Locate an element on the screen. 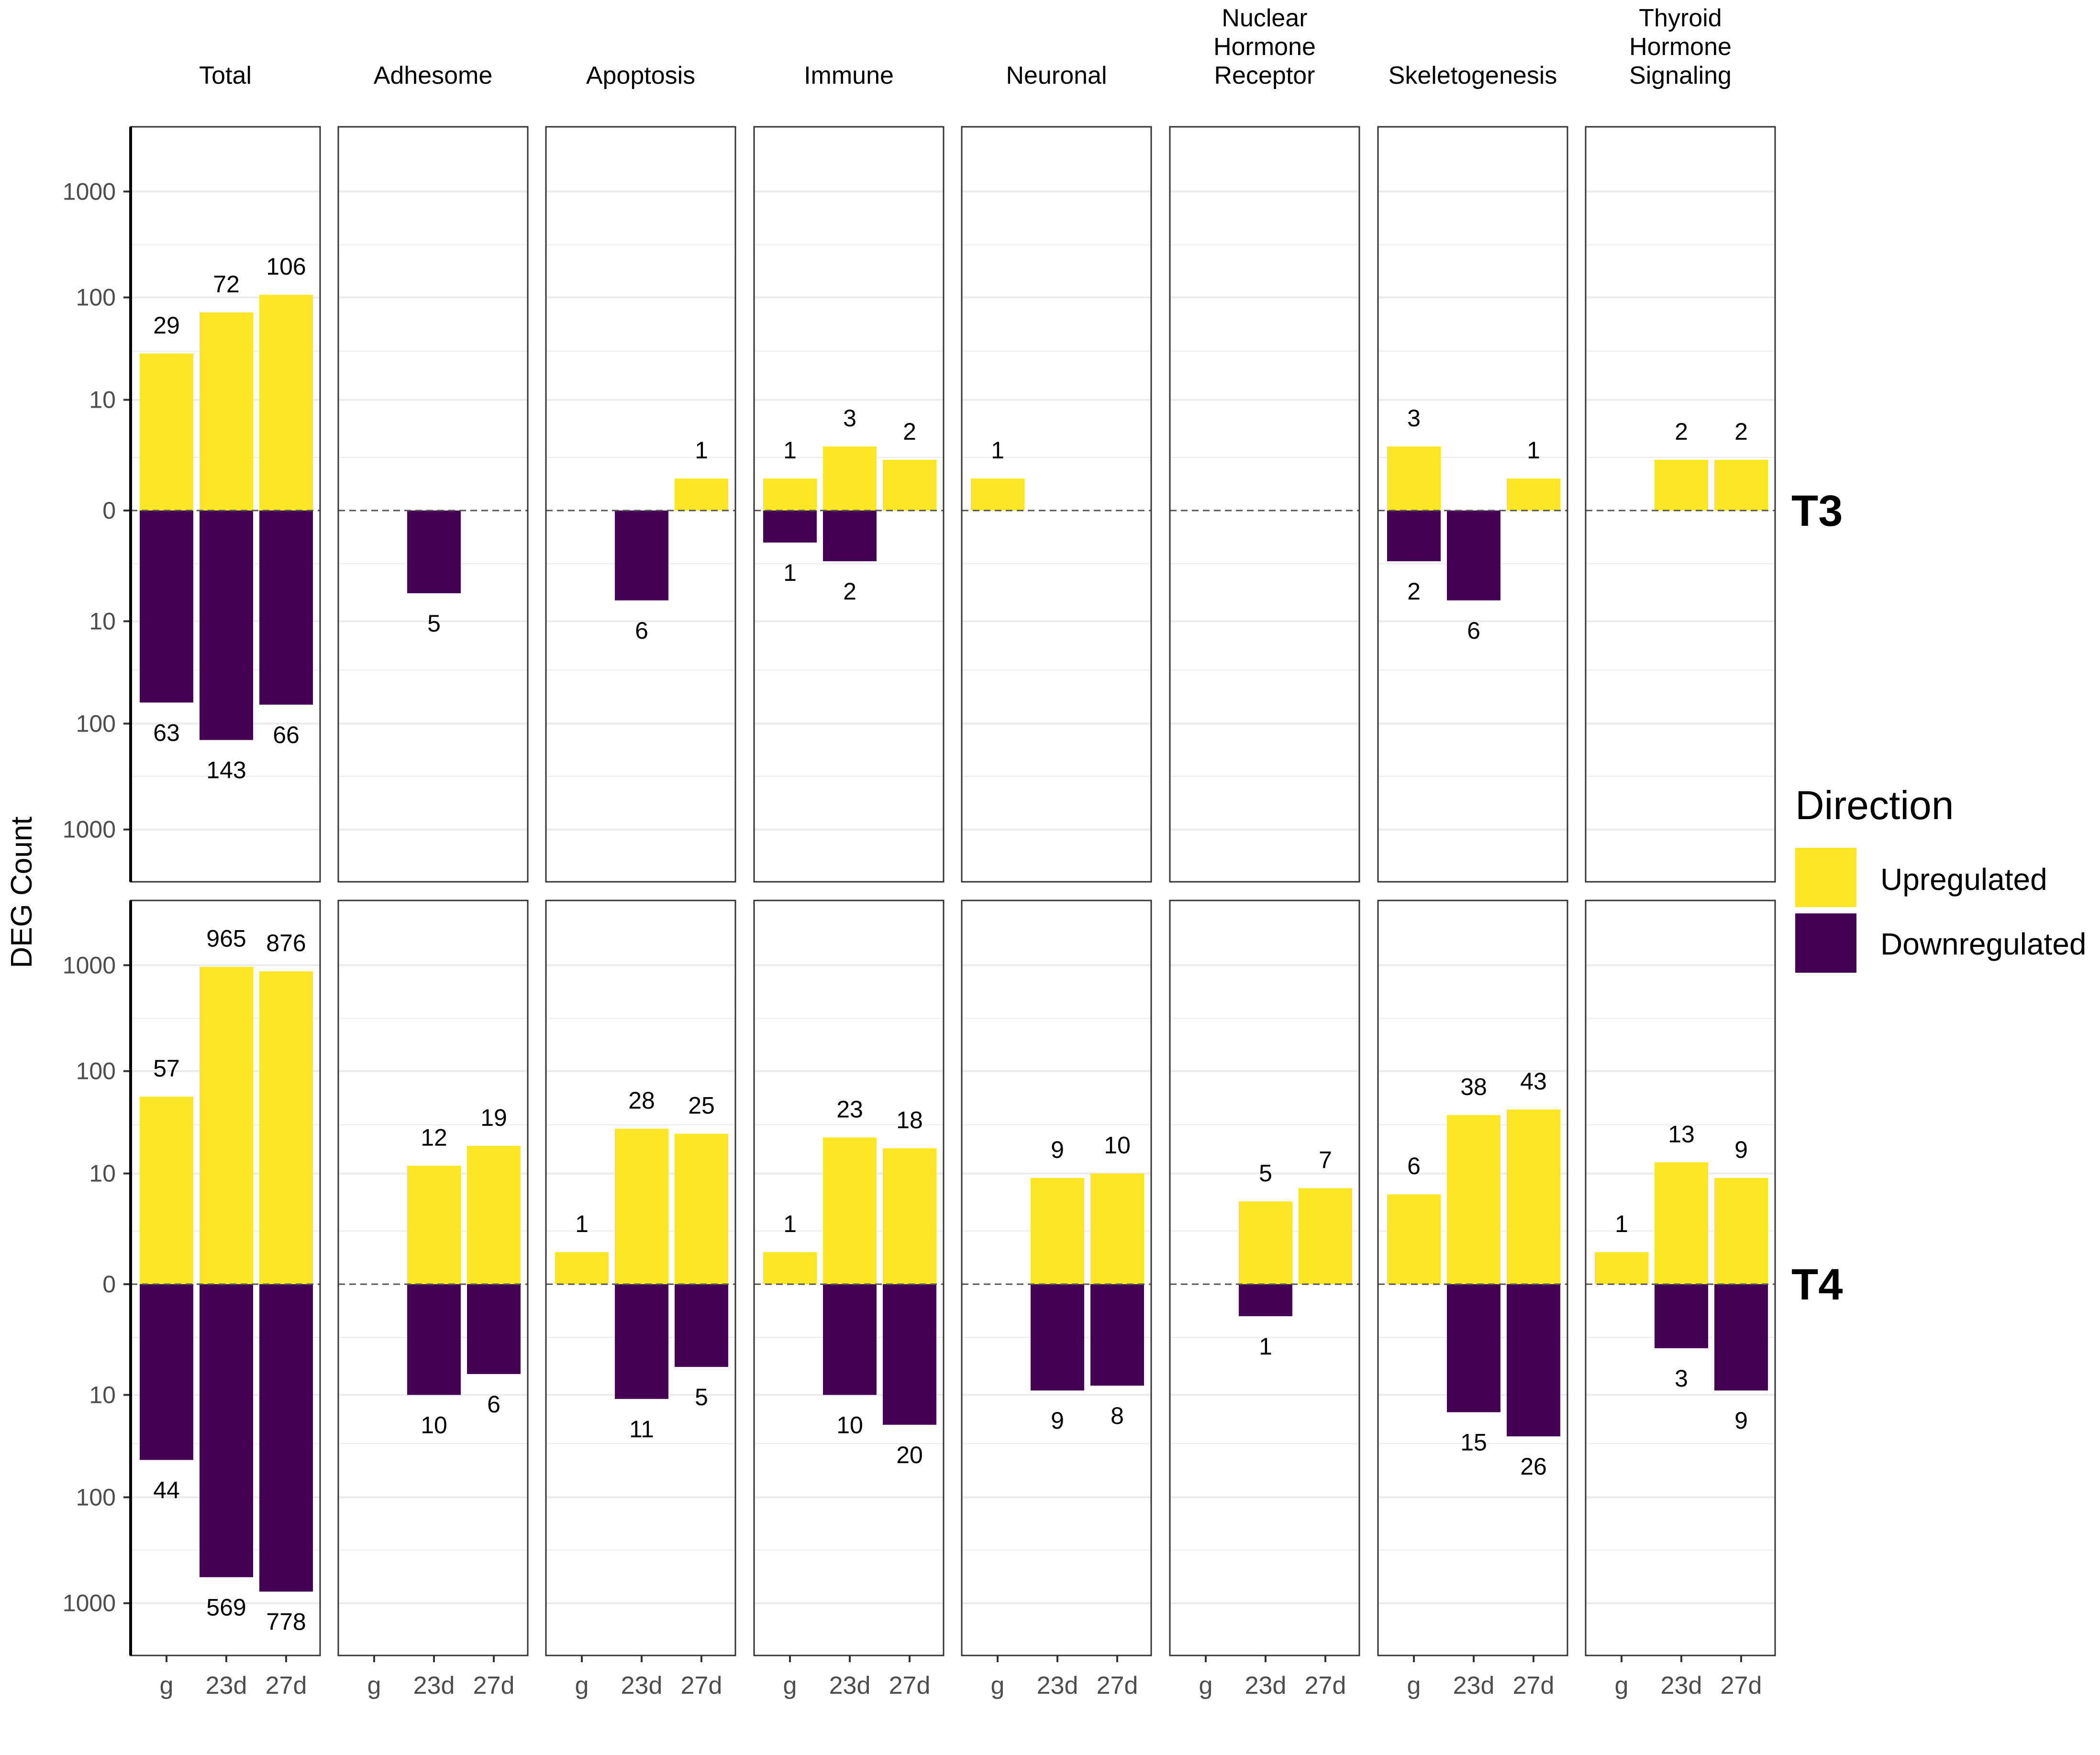  data-label-upregulated: 1 is located at coordinates (1621, 1224).